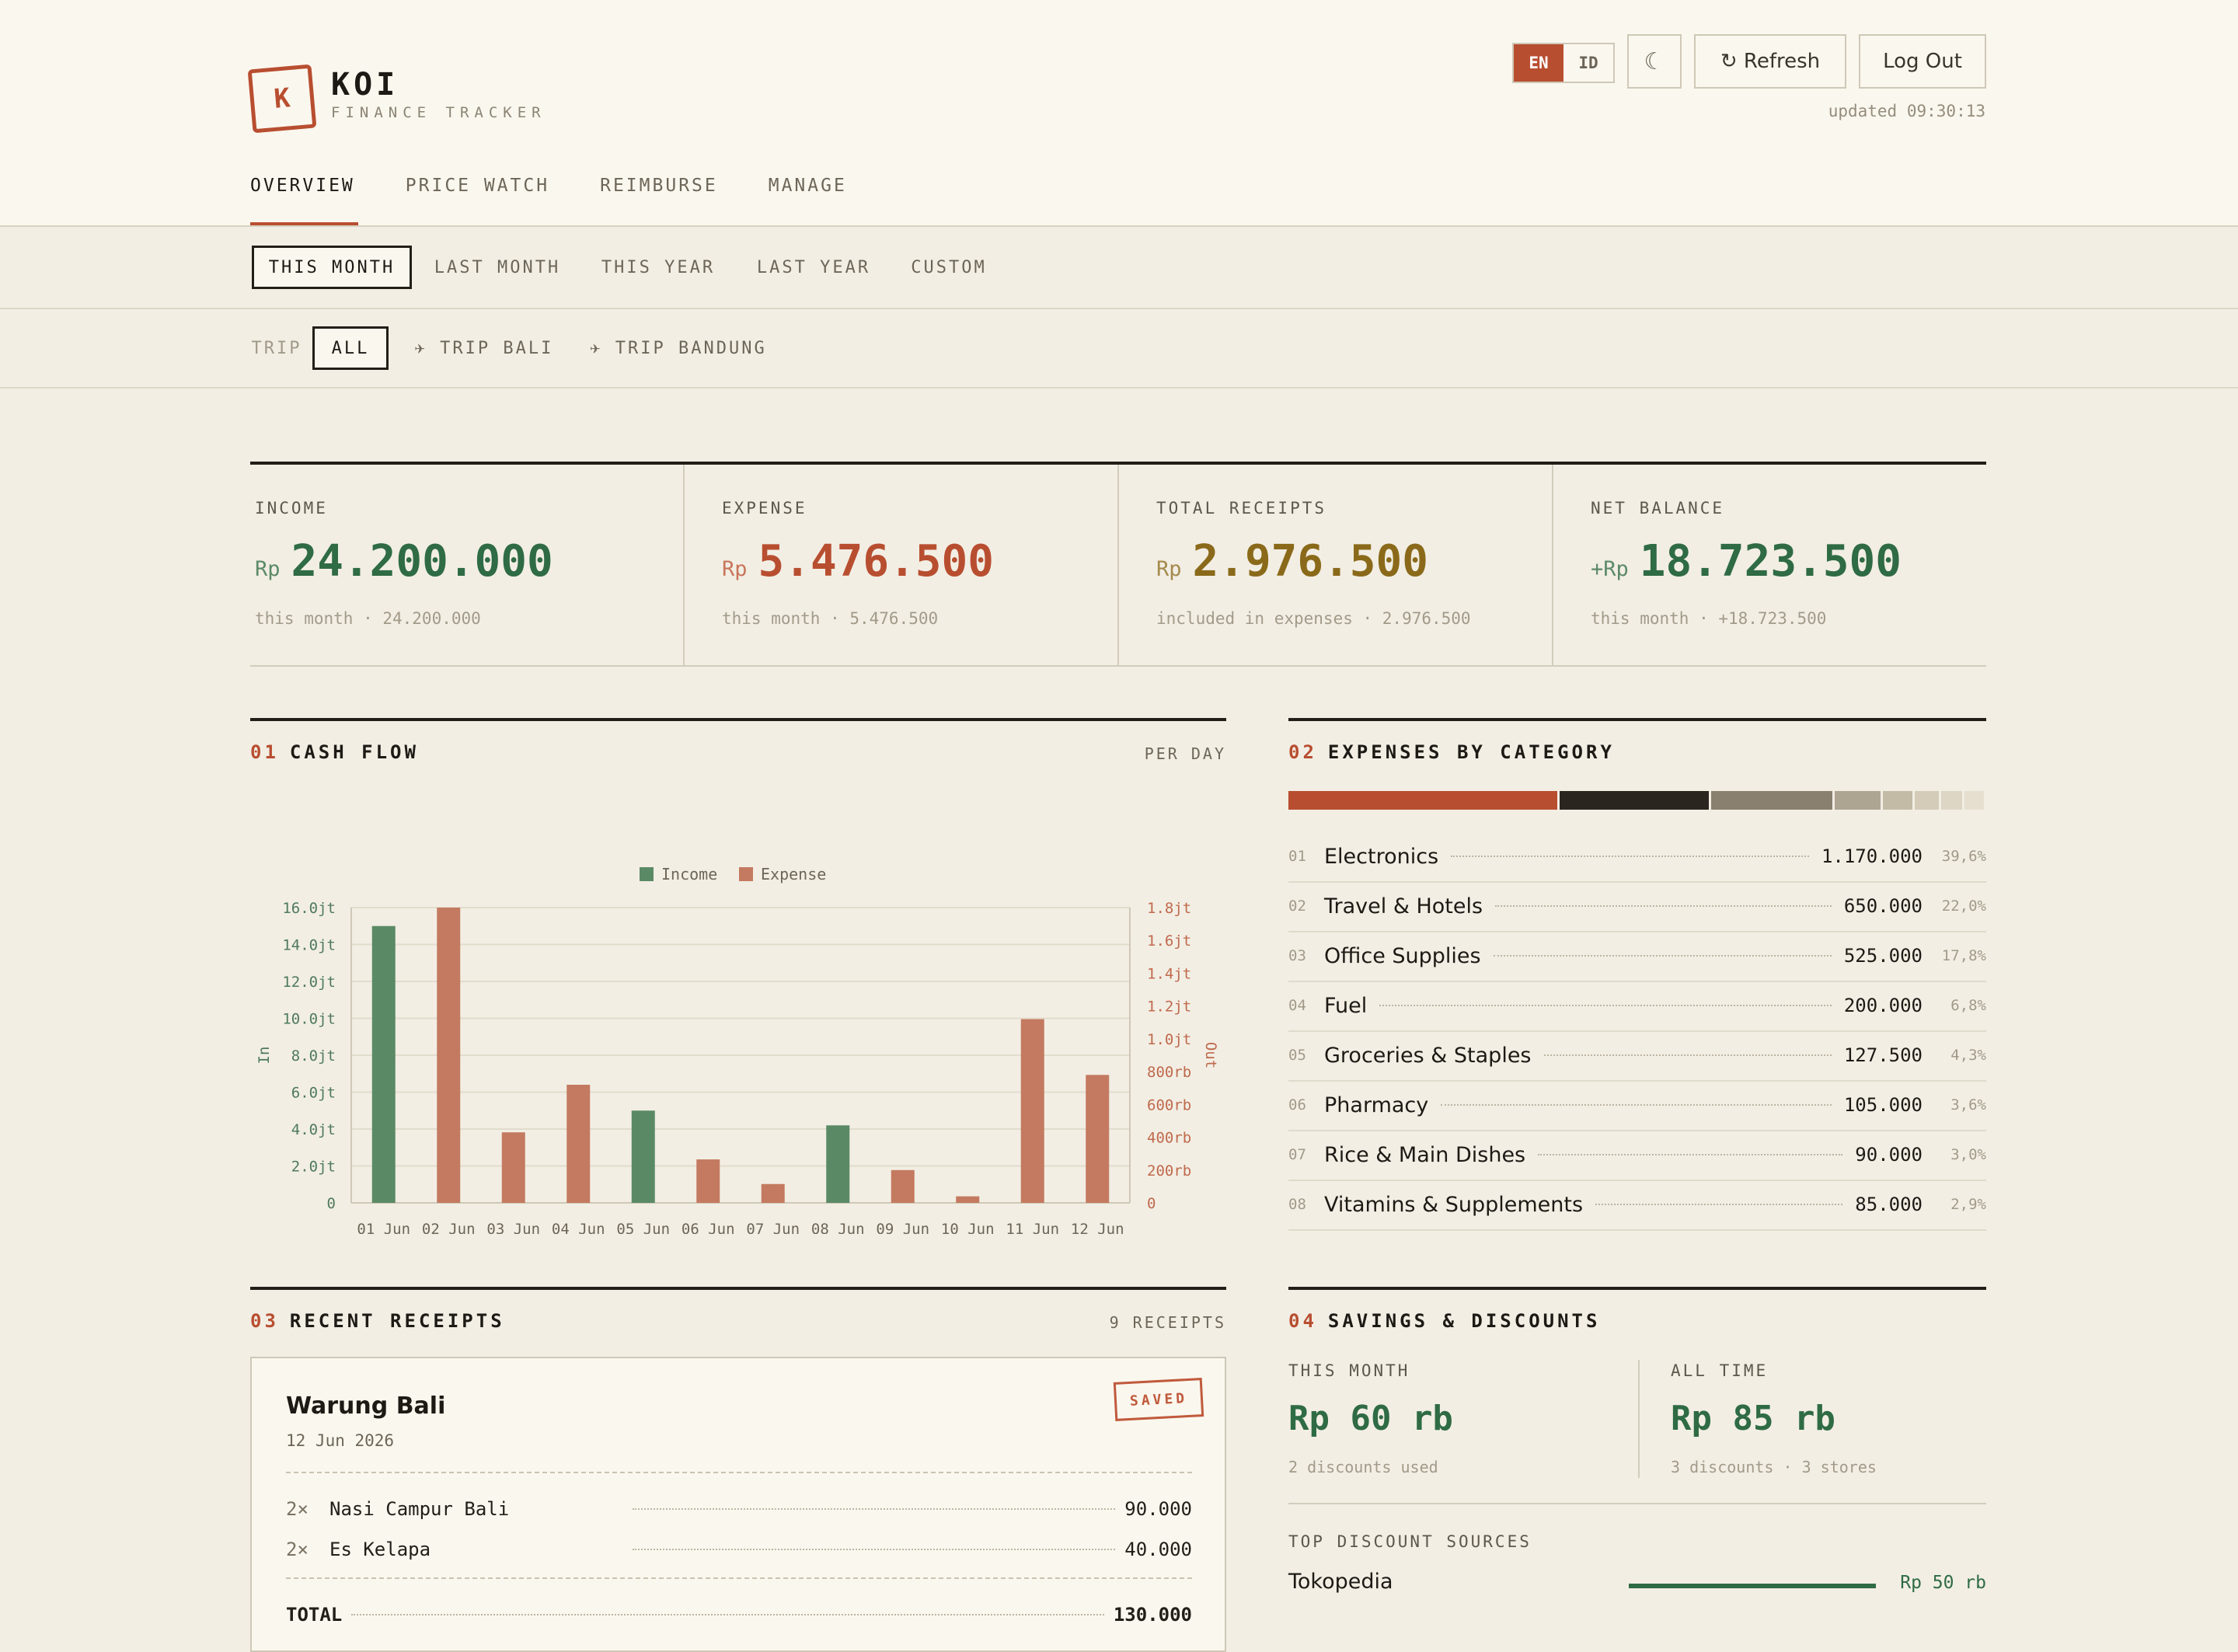  I want to click on chart-y-right-tick: 1.6jt, so click(1169, 941).